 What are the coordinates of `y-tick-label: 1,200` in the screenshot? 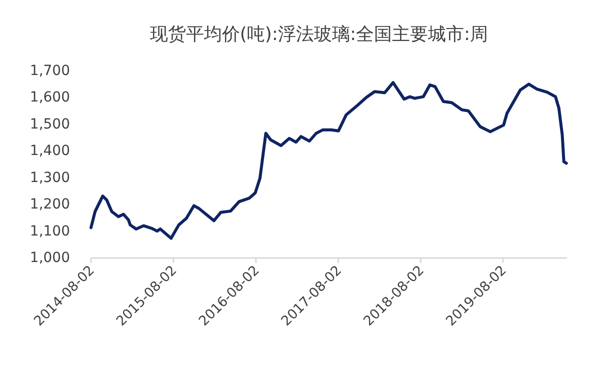 It's located at (50, 204).